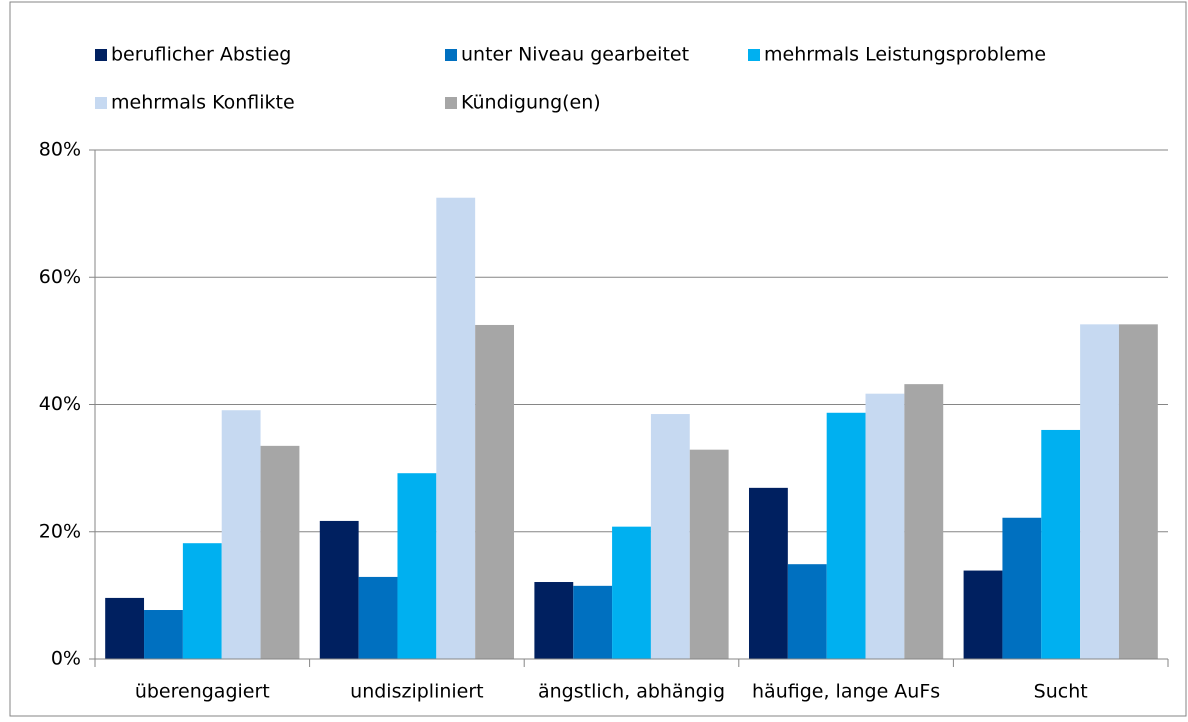 The image size is (1188, 722). Describe the element at coordinates (531, 103) in the screenshot. I see `legend-label: Kündigung(en)` at that location.